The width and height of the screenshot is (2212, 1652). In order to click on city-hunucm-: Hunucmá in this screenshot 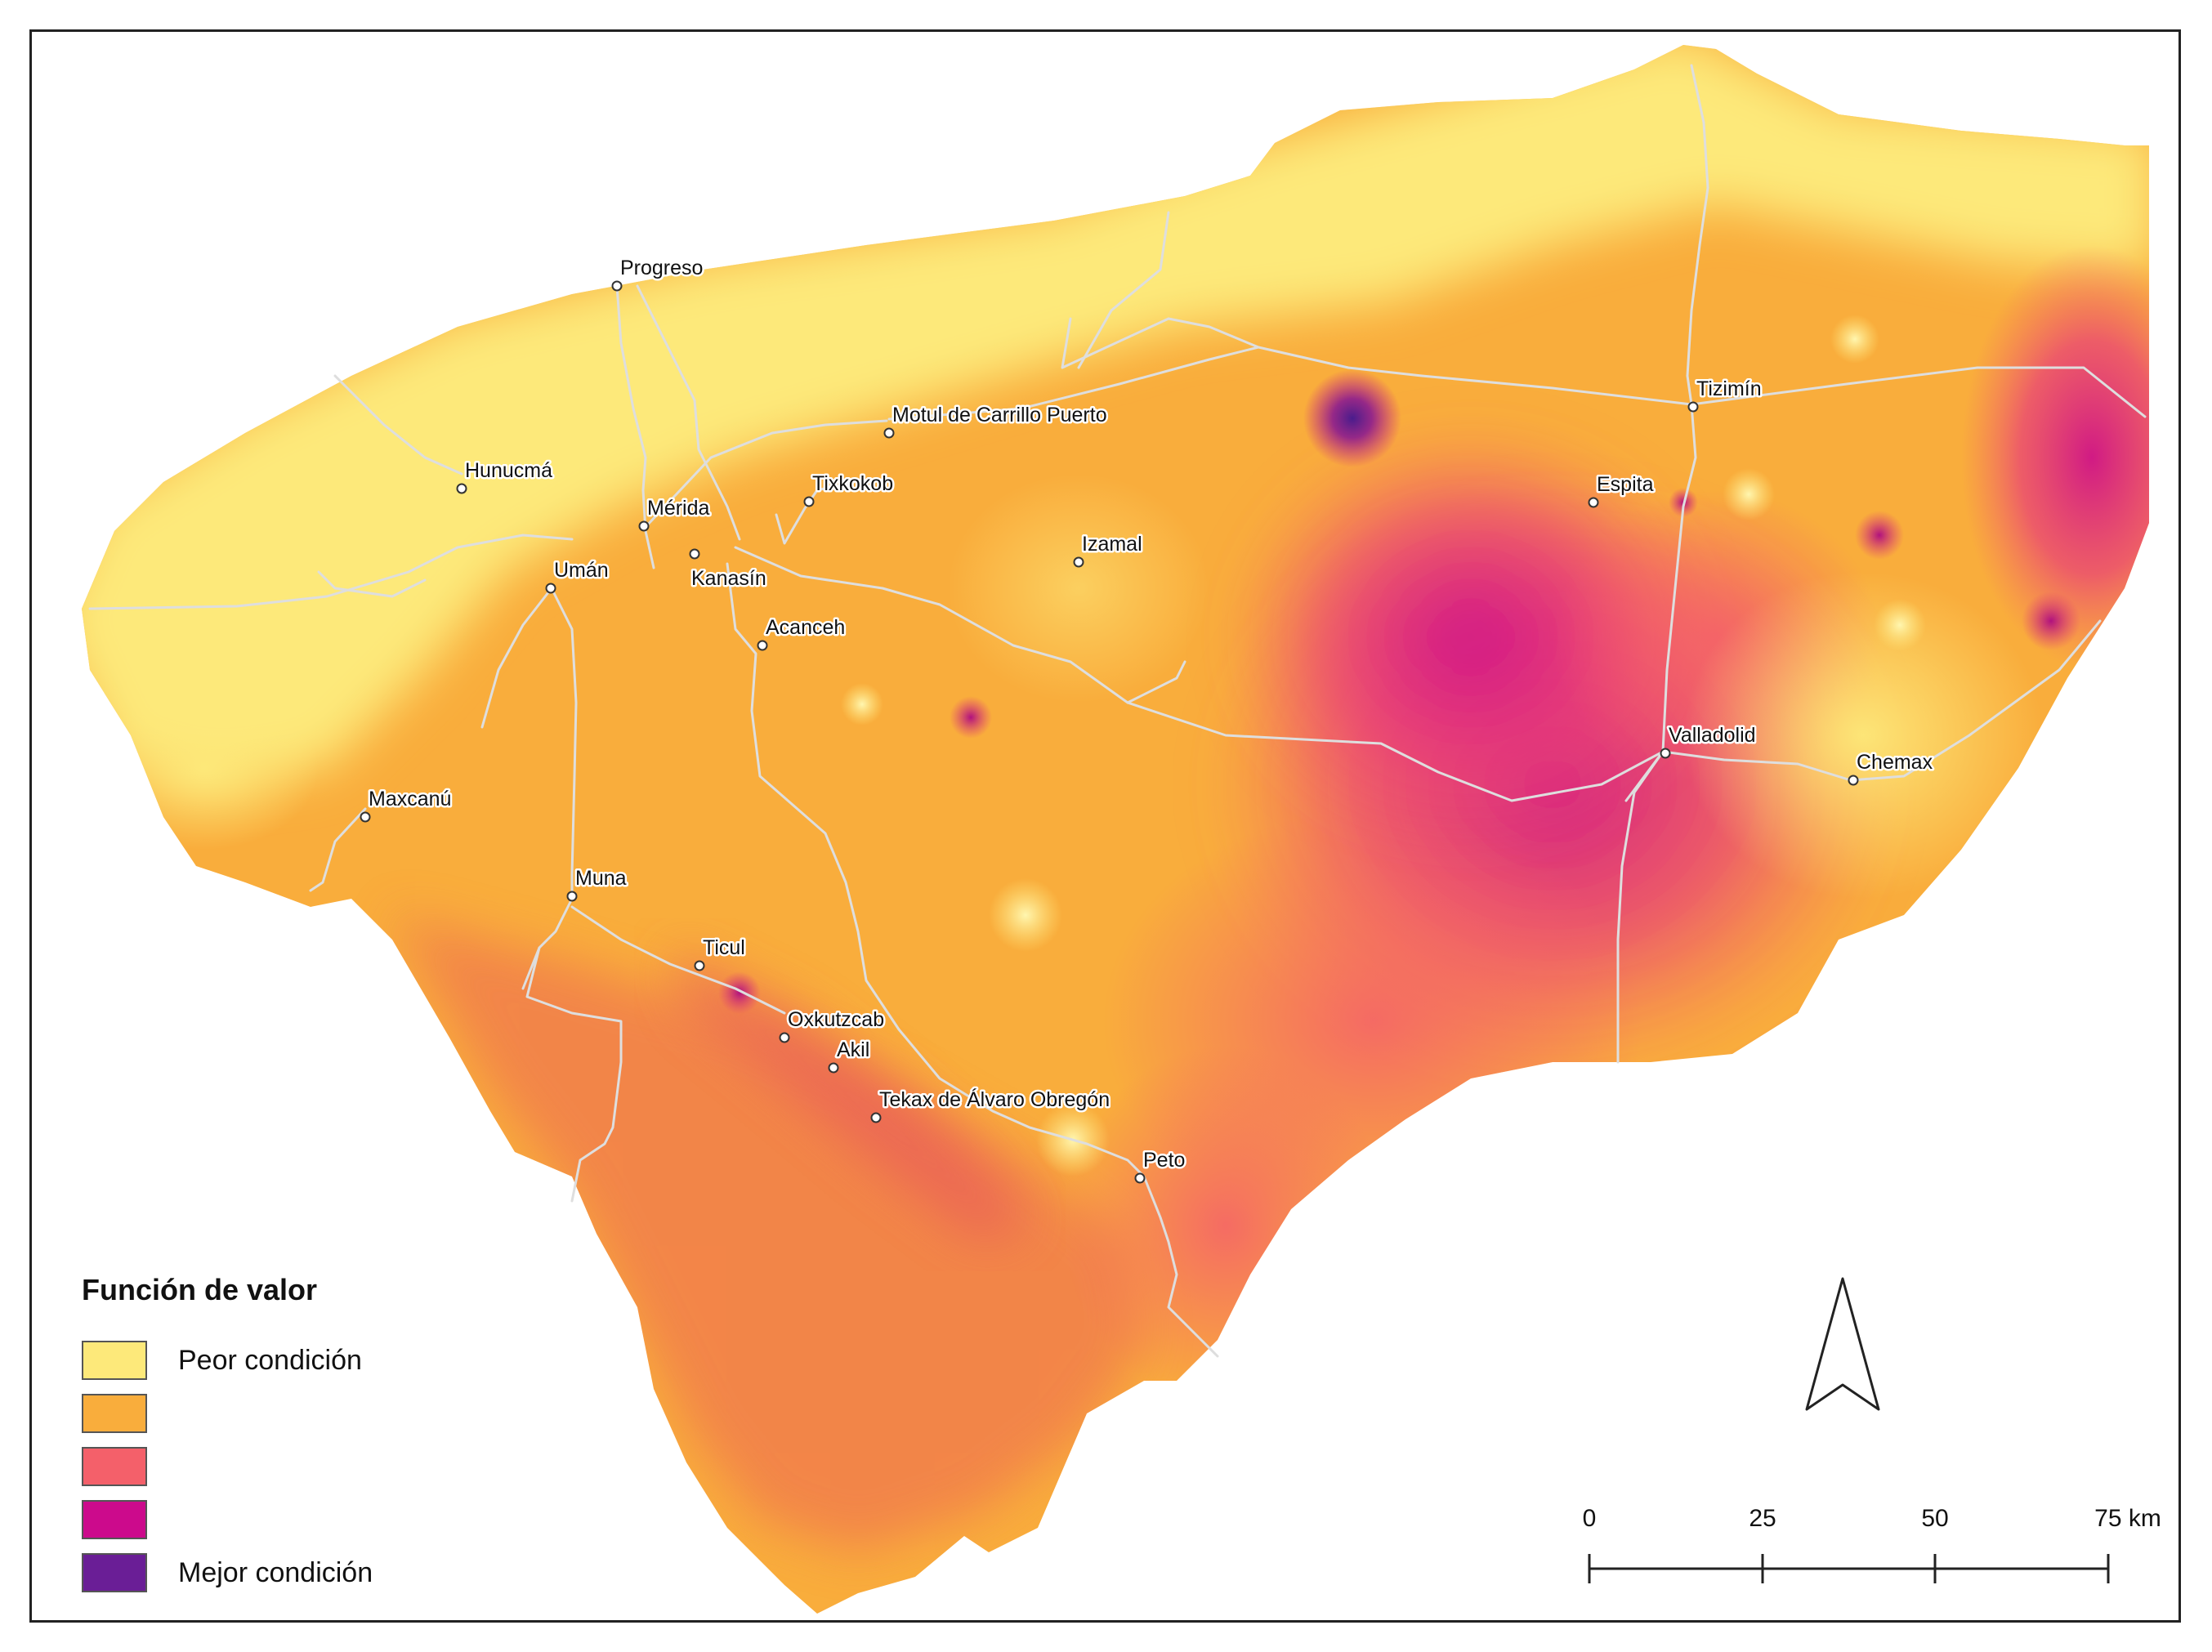, I will do `click(505, 476)`.